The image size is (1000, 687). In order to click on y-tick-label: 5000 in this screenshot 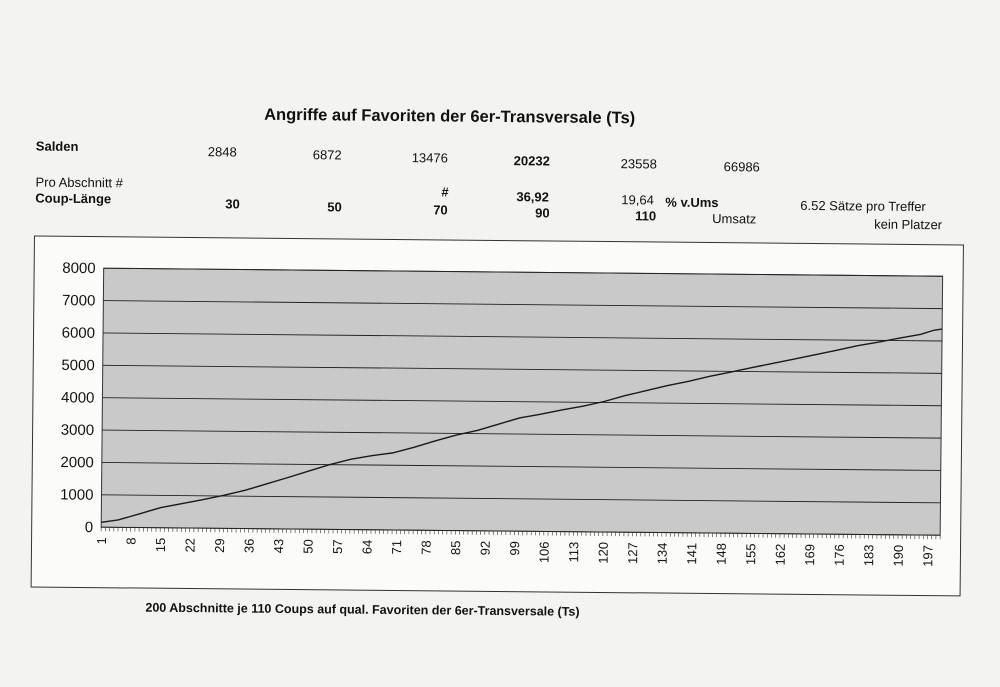, I will do `click(78, 365)`.